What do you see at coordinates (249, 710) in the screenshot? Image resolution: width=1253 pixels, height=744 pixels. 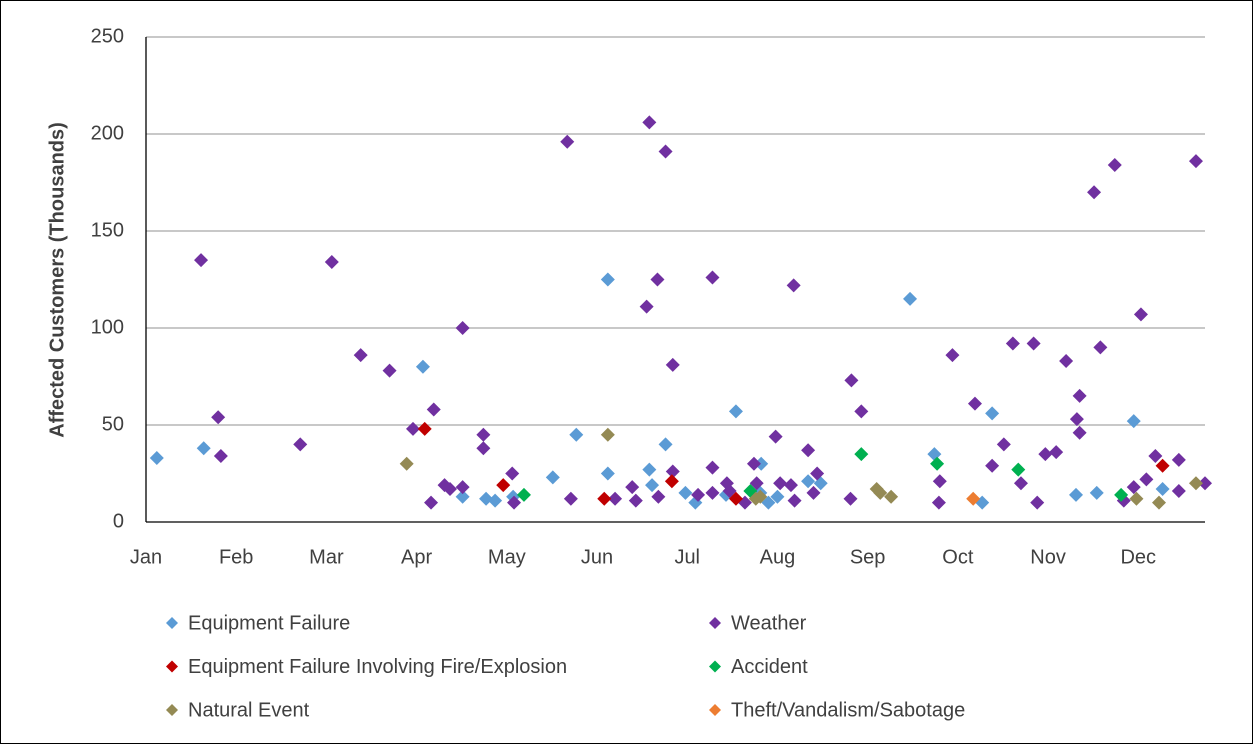 I see `legend-label: Natural Event` at bounding box center [249, 710].